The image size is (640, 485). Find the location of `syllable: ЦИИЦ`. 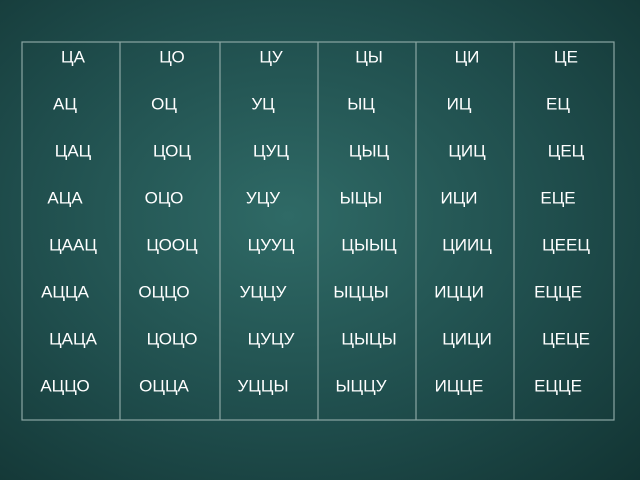

syllable: ЦИИЦ is located at coordinates (467, 244).